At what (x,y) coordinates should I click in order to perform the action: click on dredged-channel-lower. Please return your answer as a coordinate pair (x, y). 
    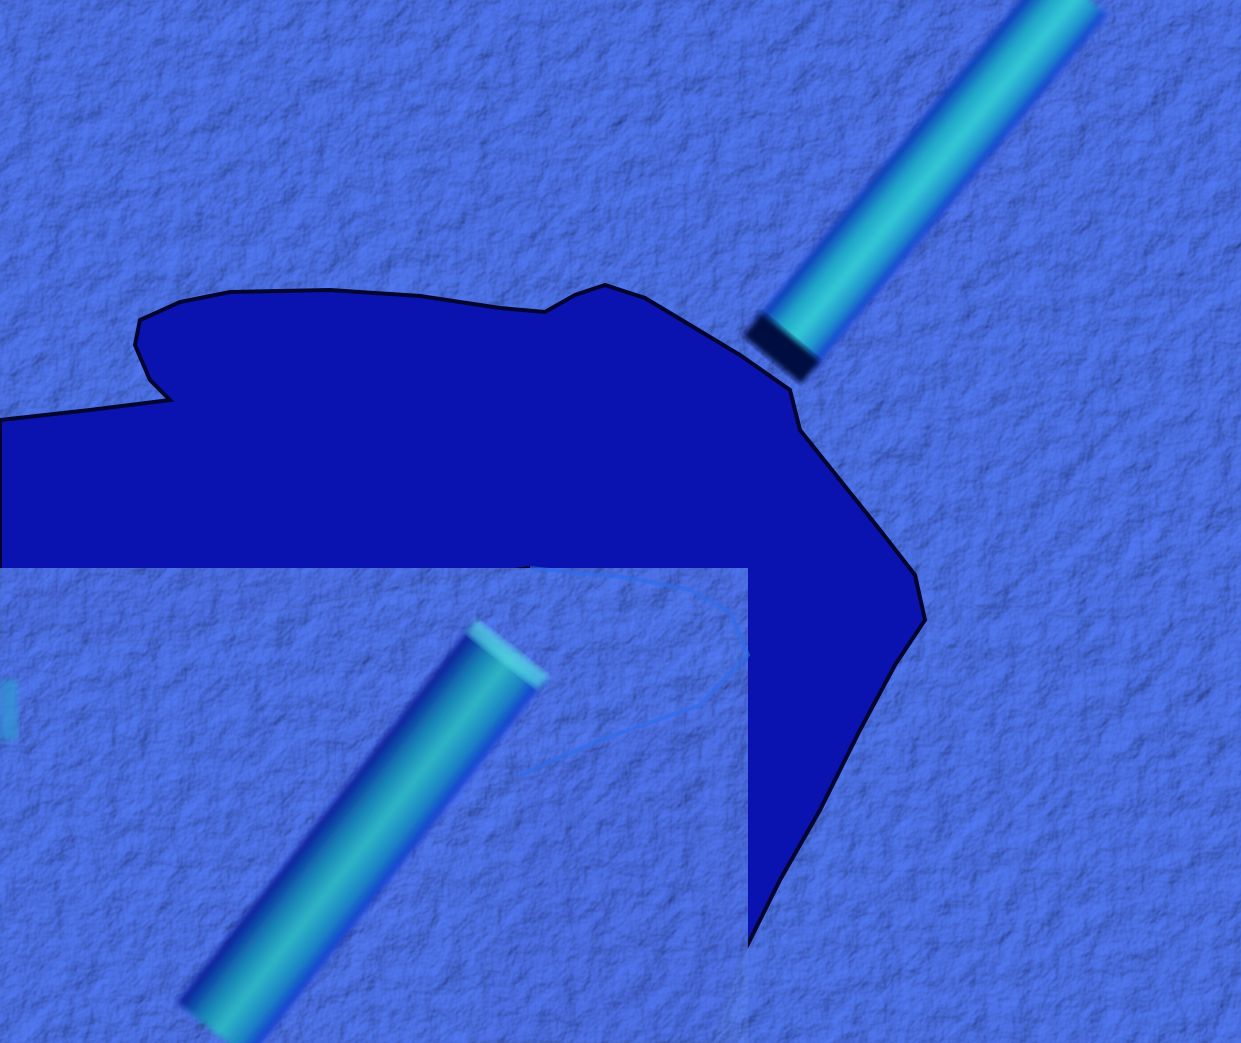
    Looking at the image, I should click on (363, 830).